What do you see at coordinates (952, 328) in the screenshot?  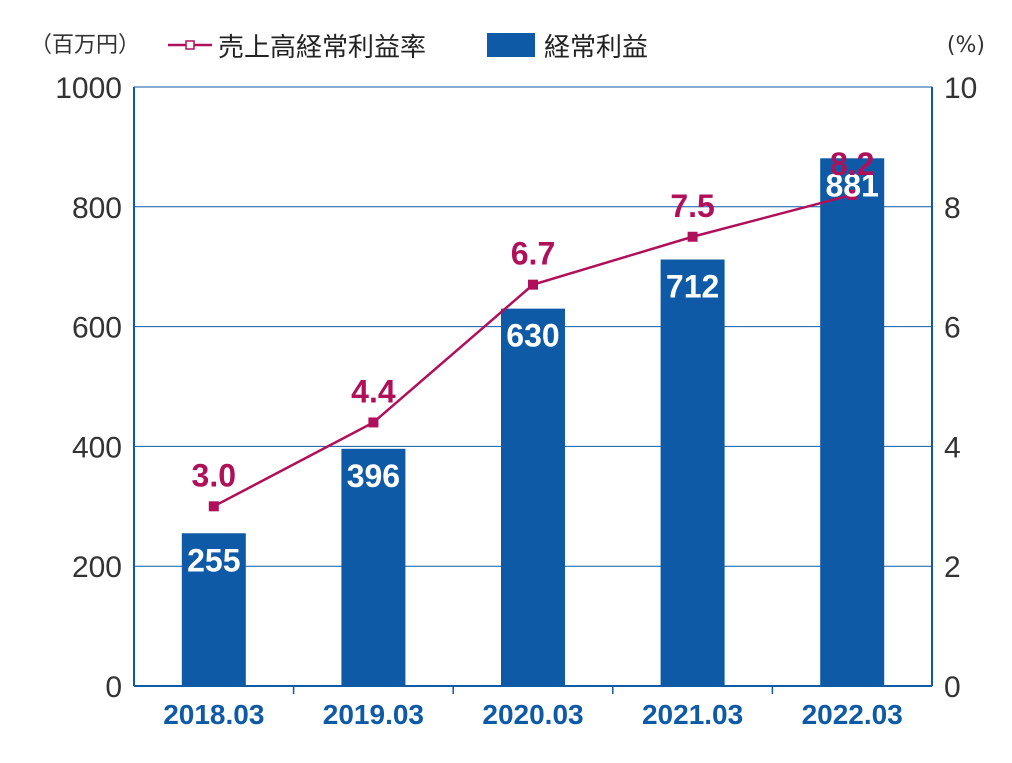 I see `right-tick-label: 6` at bounding box center [952, 328].